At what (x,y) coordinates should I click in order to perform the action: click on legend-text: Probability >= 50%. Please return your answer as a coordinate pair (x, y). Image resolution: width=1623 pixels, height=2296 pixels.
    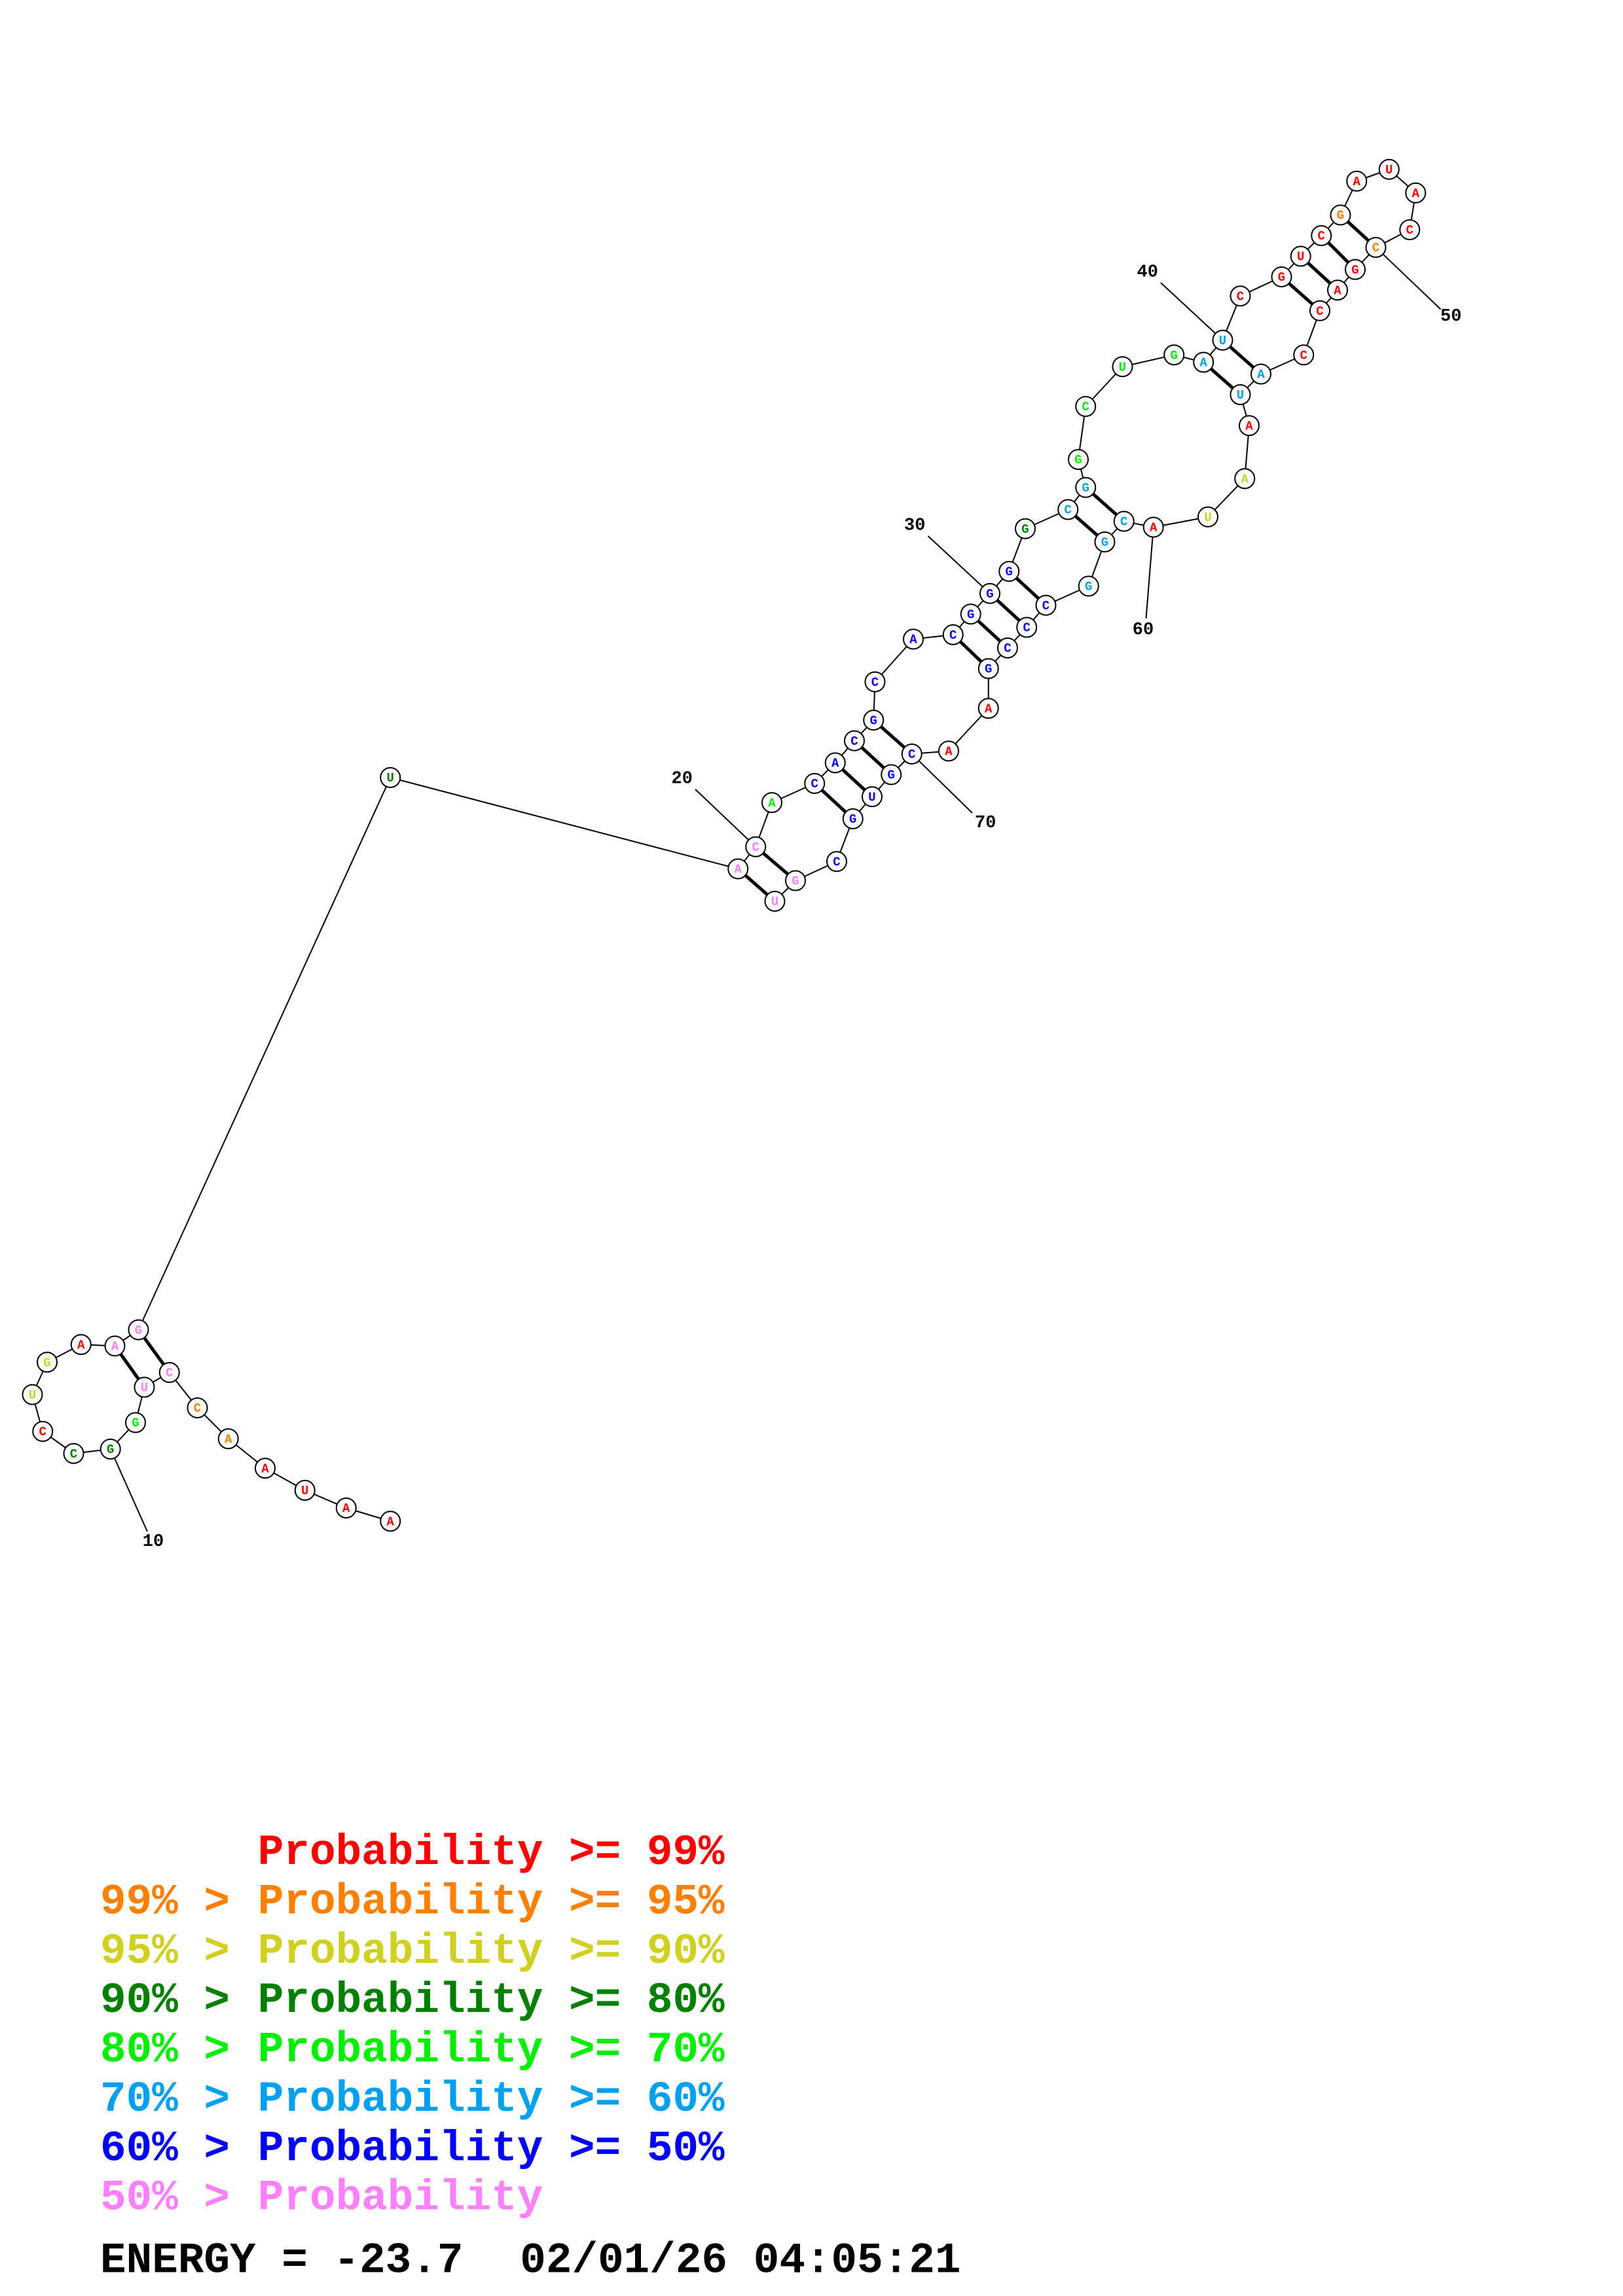
    Looking at the image, I should click on (491, 2148).